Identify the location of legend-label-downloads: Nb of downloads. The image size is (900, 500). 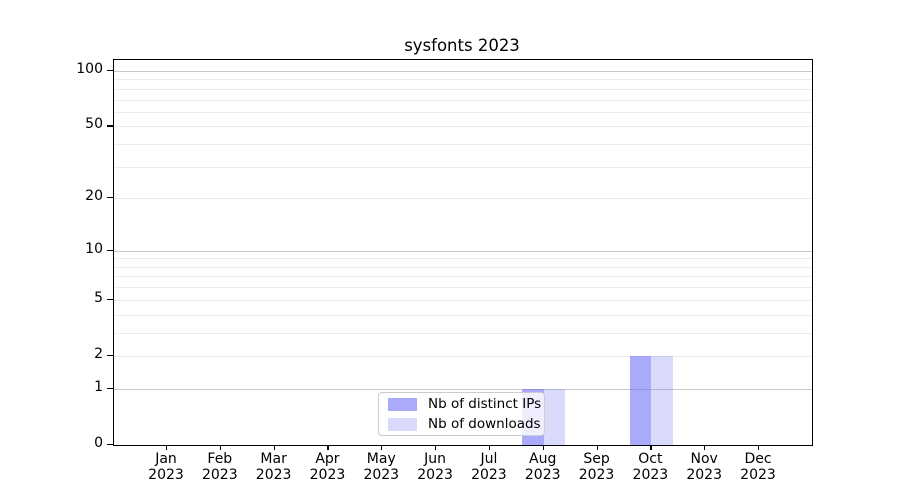
(484, 424).